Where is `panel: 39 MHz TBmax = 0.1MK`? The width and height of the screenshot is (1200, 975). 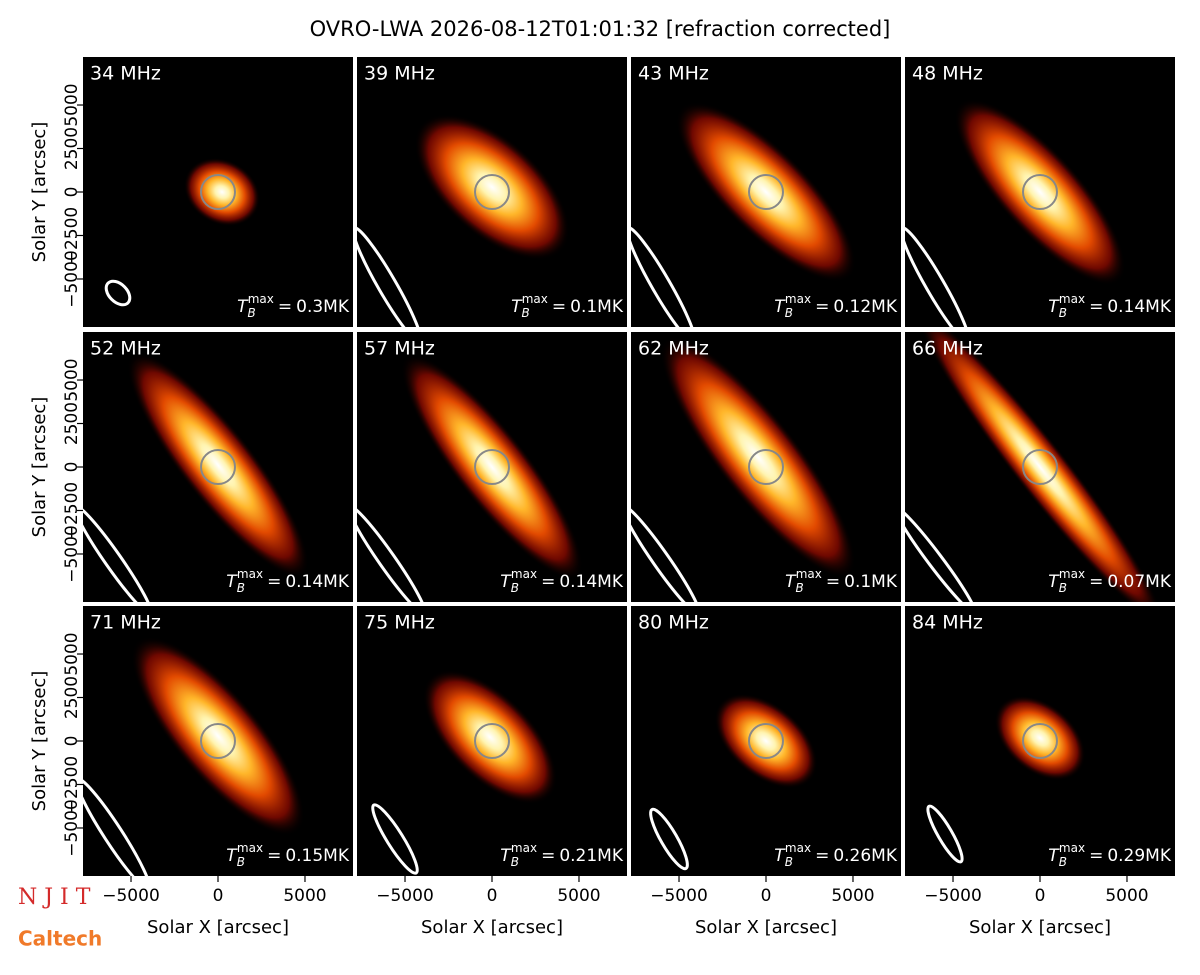 panel: 39 MHz TBmax = 0.1MK is located at coordinates (492, 192).